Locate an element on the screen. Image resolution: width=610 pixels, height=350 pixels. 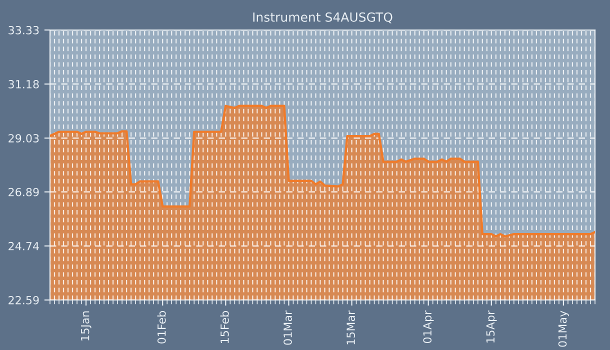
y-tick-label: 31.18 is located at coordinates (23, 84).